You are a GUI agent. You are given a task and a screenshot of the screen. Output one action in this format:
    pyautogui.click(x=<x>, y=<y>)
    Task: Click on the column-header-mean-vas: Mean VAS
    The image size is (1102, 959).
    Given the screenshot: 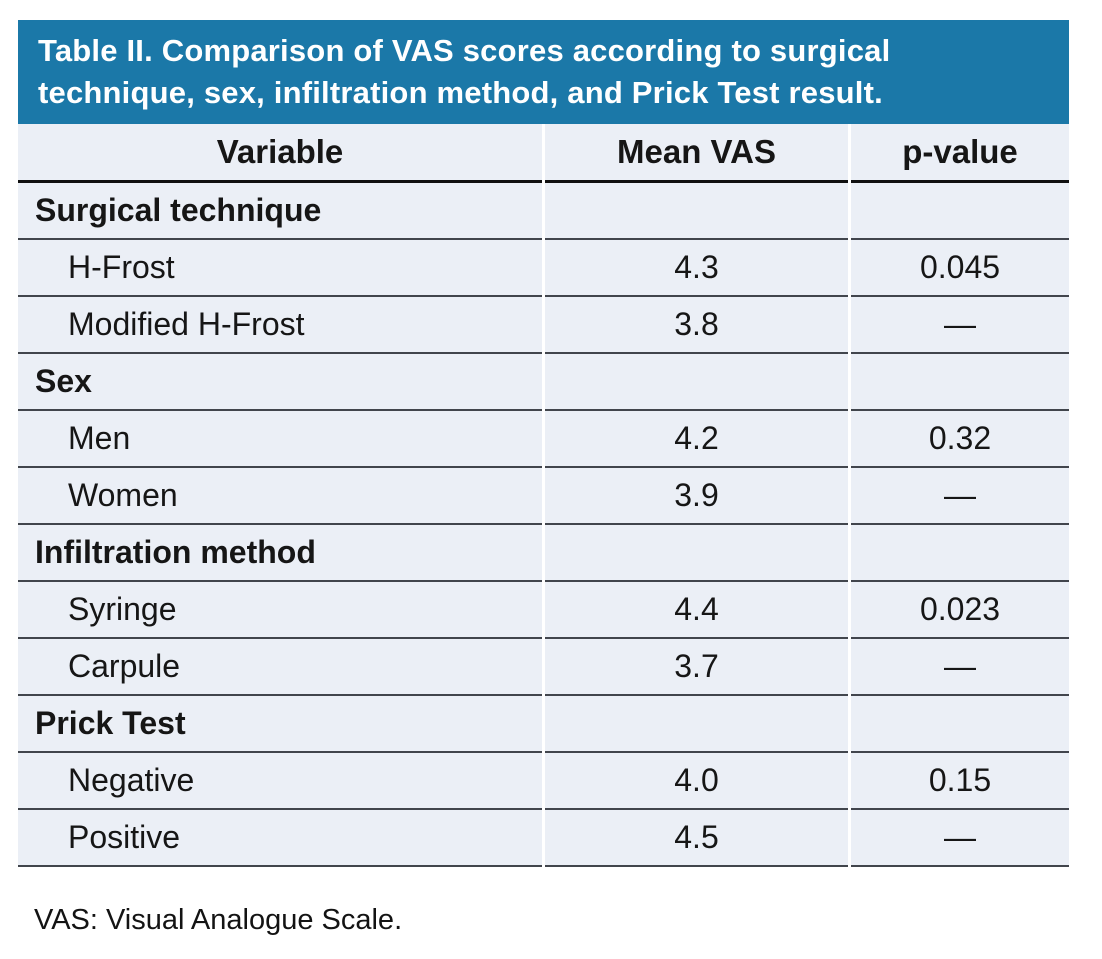 What is the action you would take?
    pyautogui.click(x=696, y=153)
    